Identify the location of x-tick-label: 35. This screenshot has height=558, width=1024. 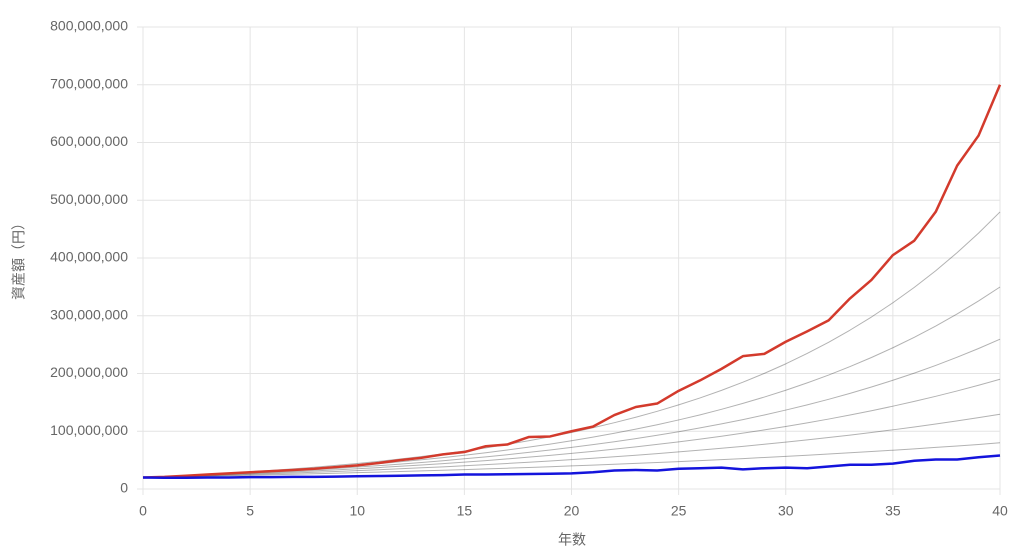
(893, 511).